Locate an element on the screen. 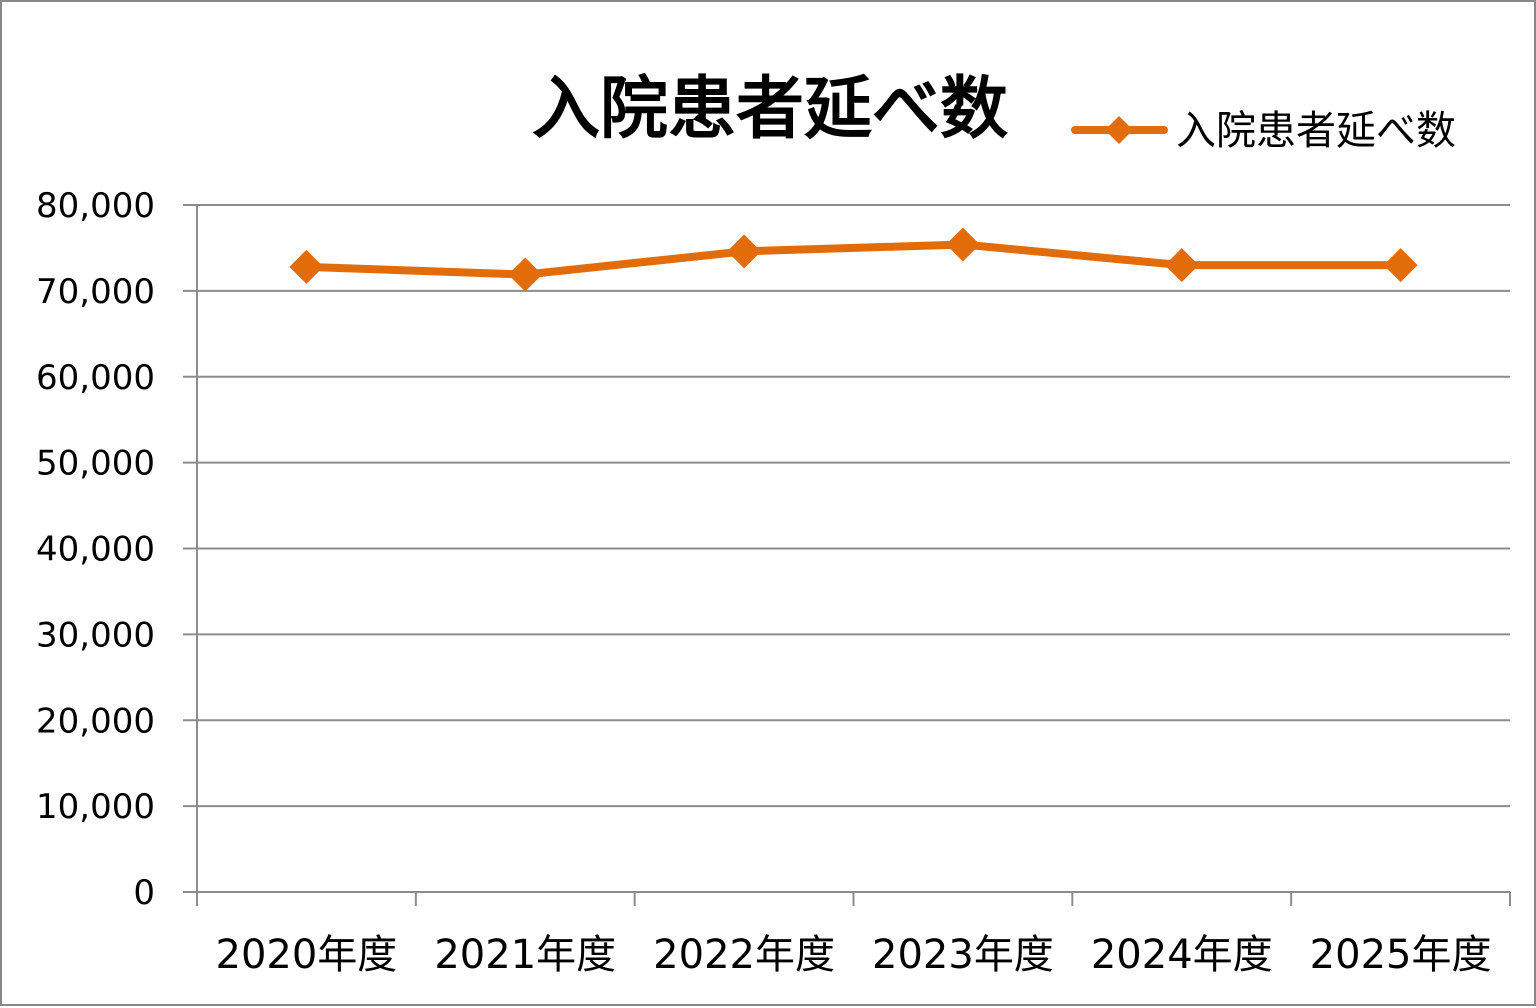 Image resolution: width=1536 pixels, height=1008 pixels. legend-diamond-marker is located at coordinates (1119, 130).